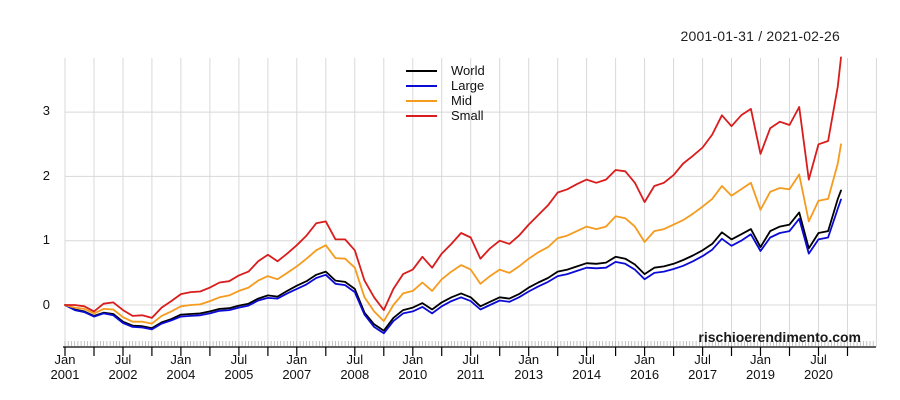  I want to click on legend-line-mid, so click(421, 100).